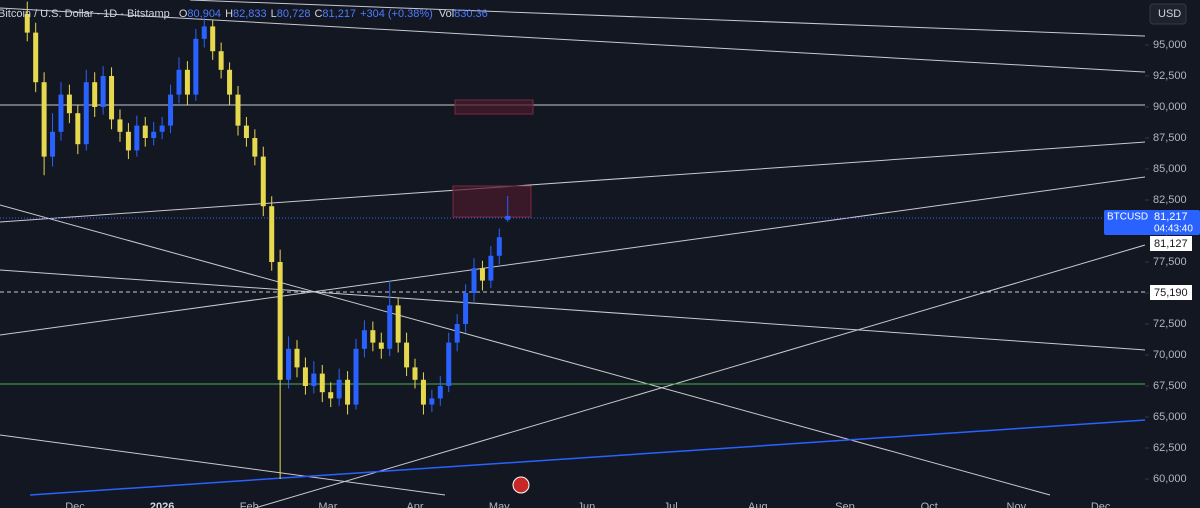  Describe the element at coordinates (1017, 504) in the screenshot. I see `x-tick-label: Nov` at that location.